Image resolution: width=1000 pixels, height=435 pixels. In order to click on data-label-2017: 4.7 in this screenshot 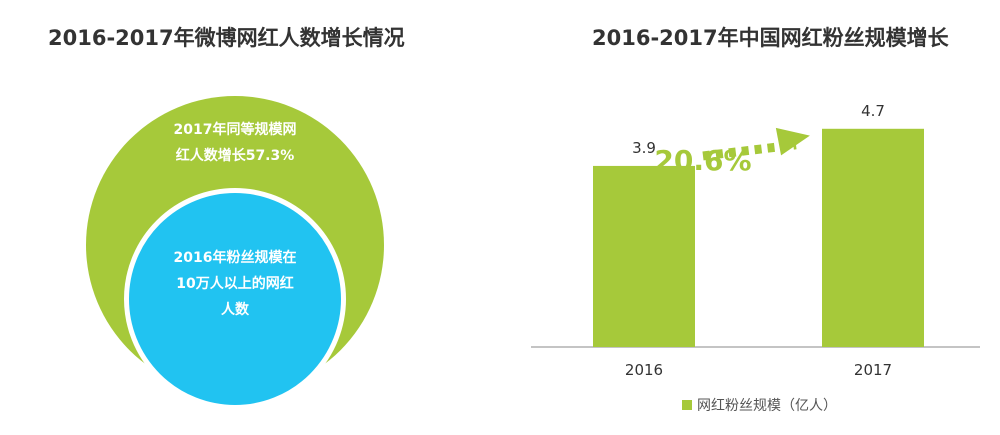, I will do `click(873, 111)`.